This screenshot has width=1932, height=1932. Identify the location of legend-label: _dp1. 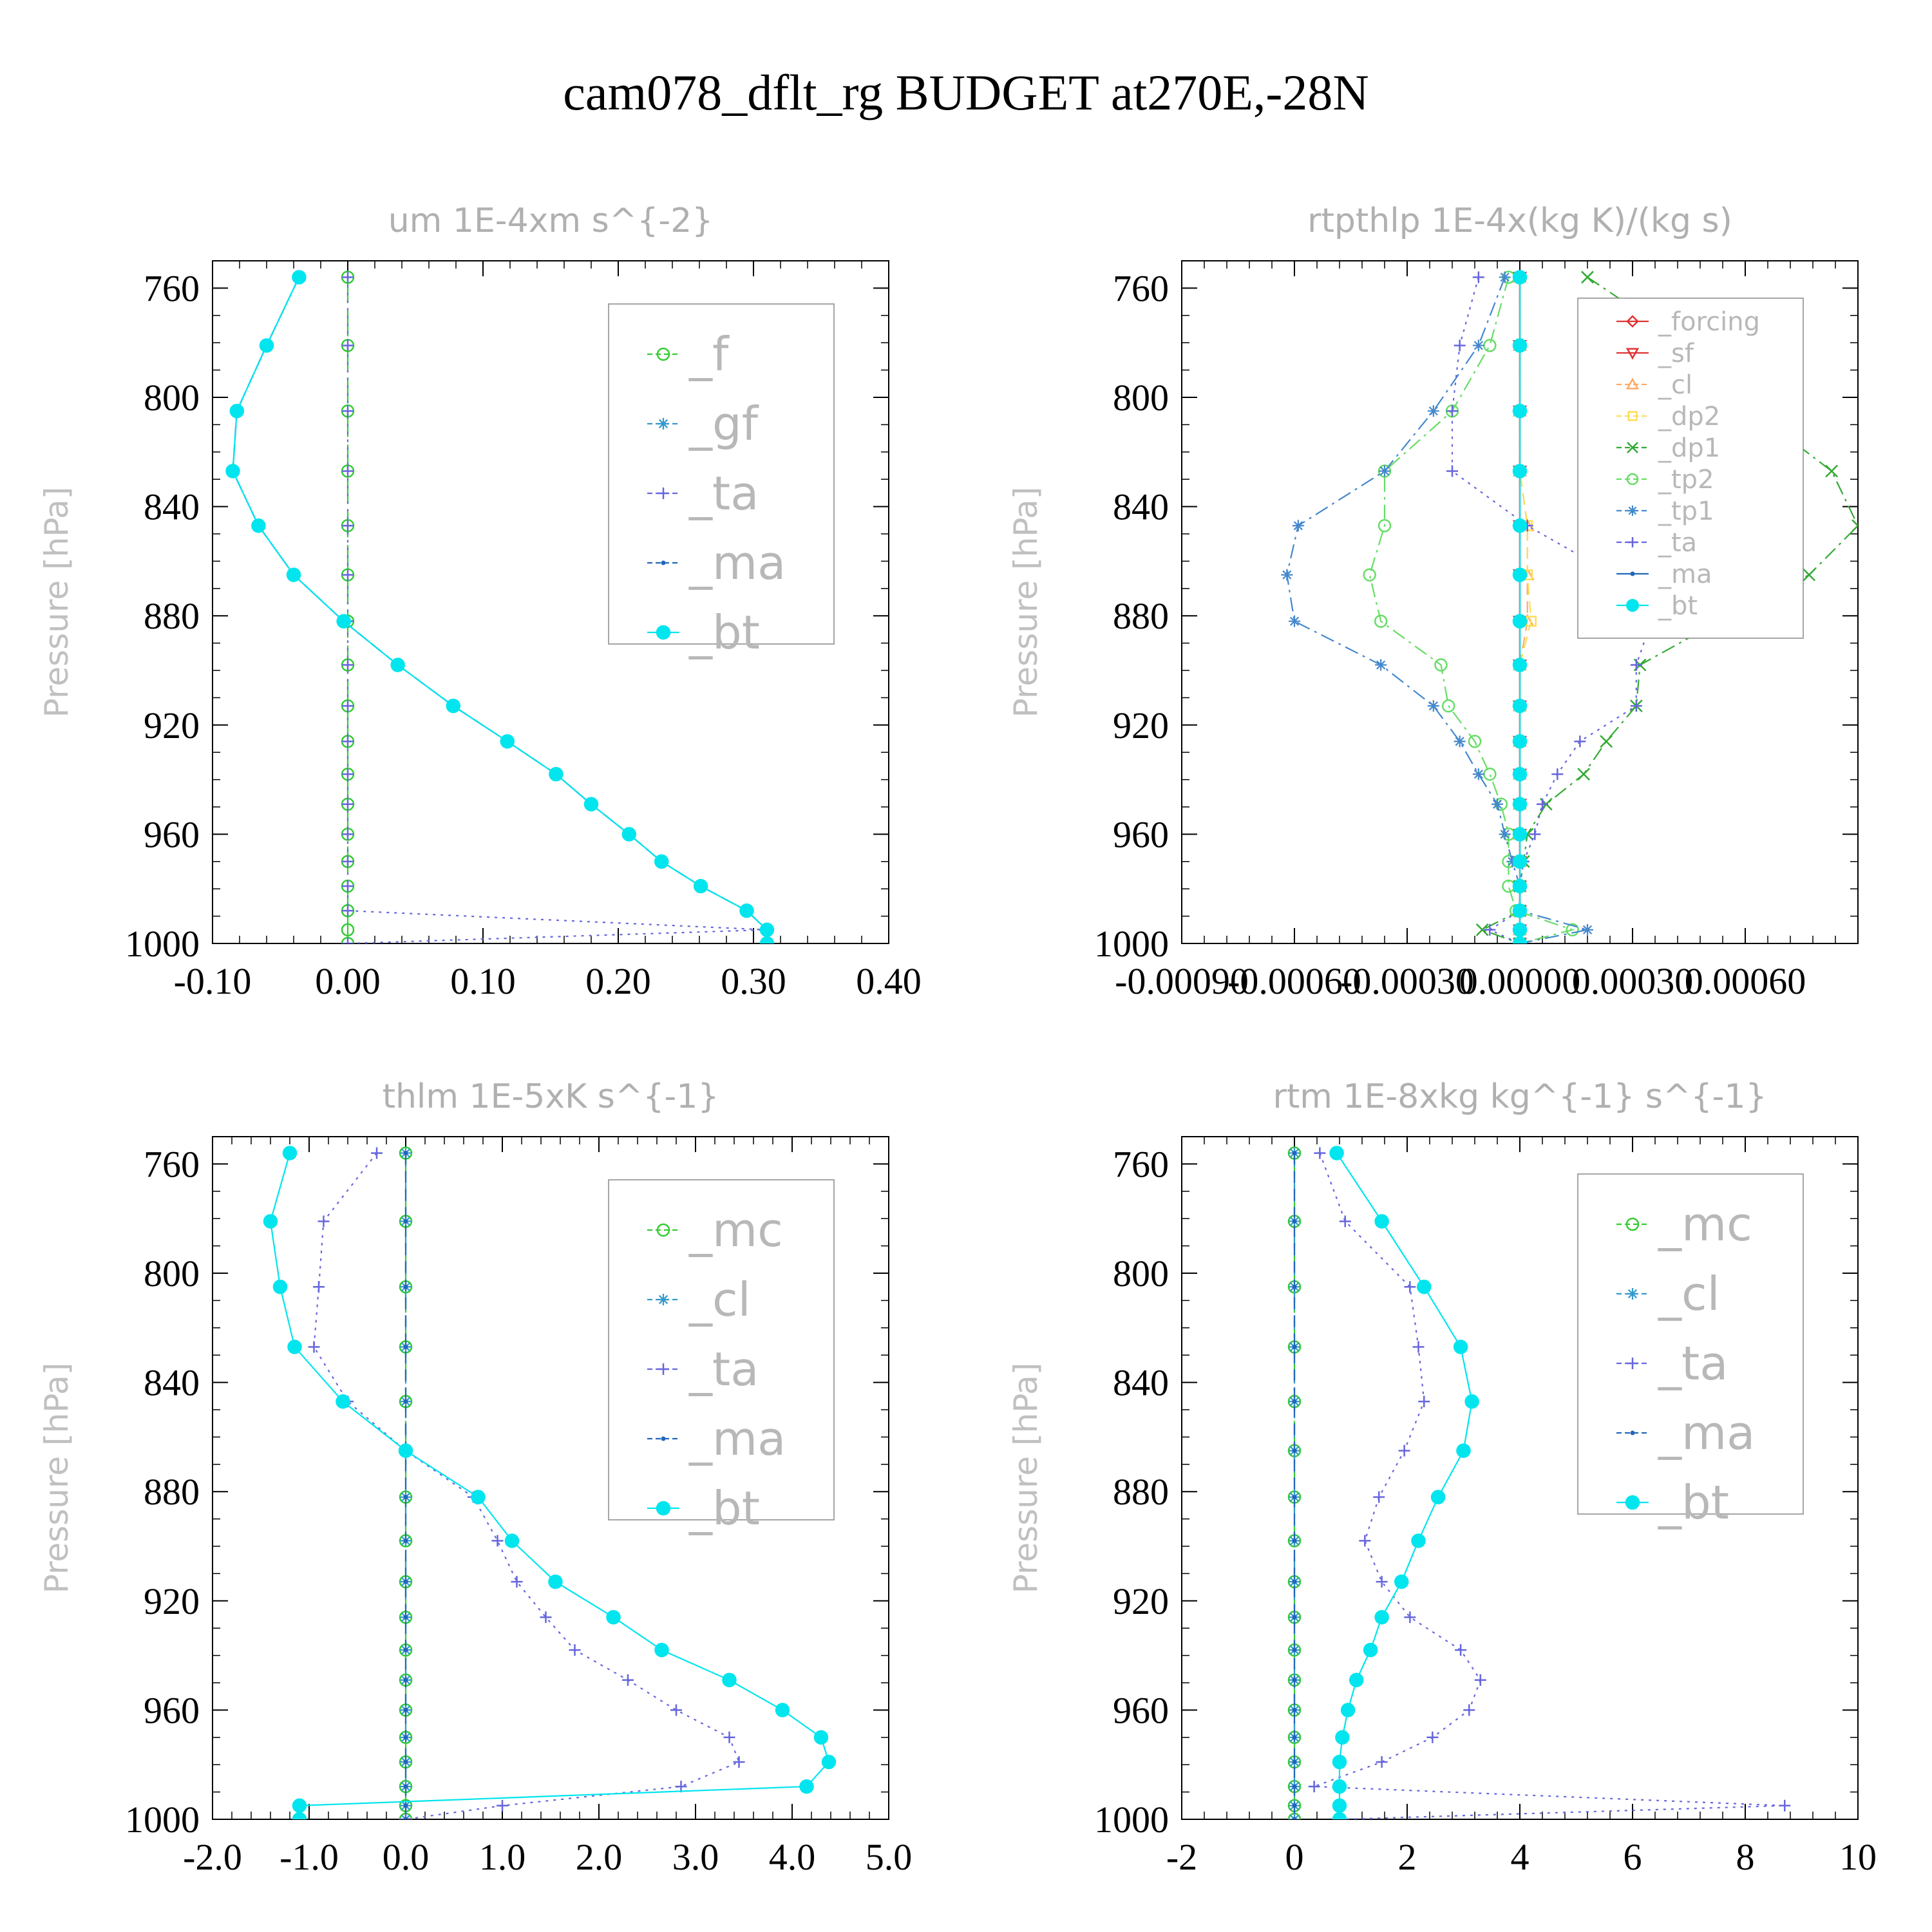
(1689, 448).